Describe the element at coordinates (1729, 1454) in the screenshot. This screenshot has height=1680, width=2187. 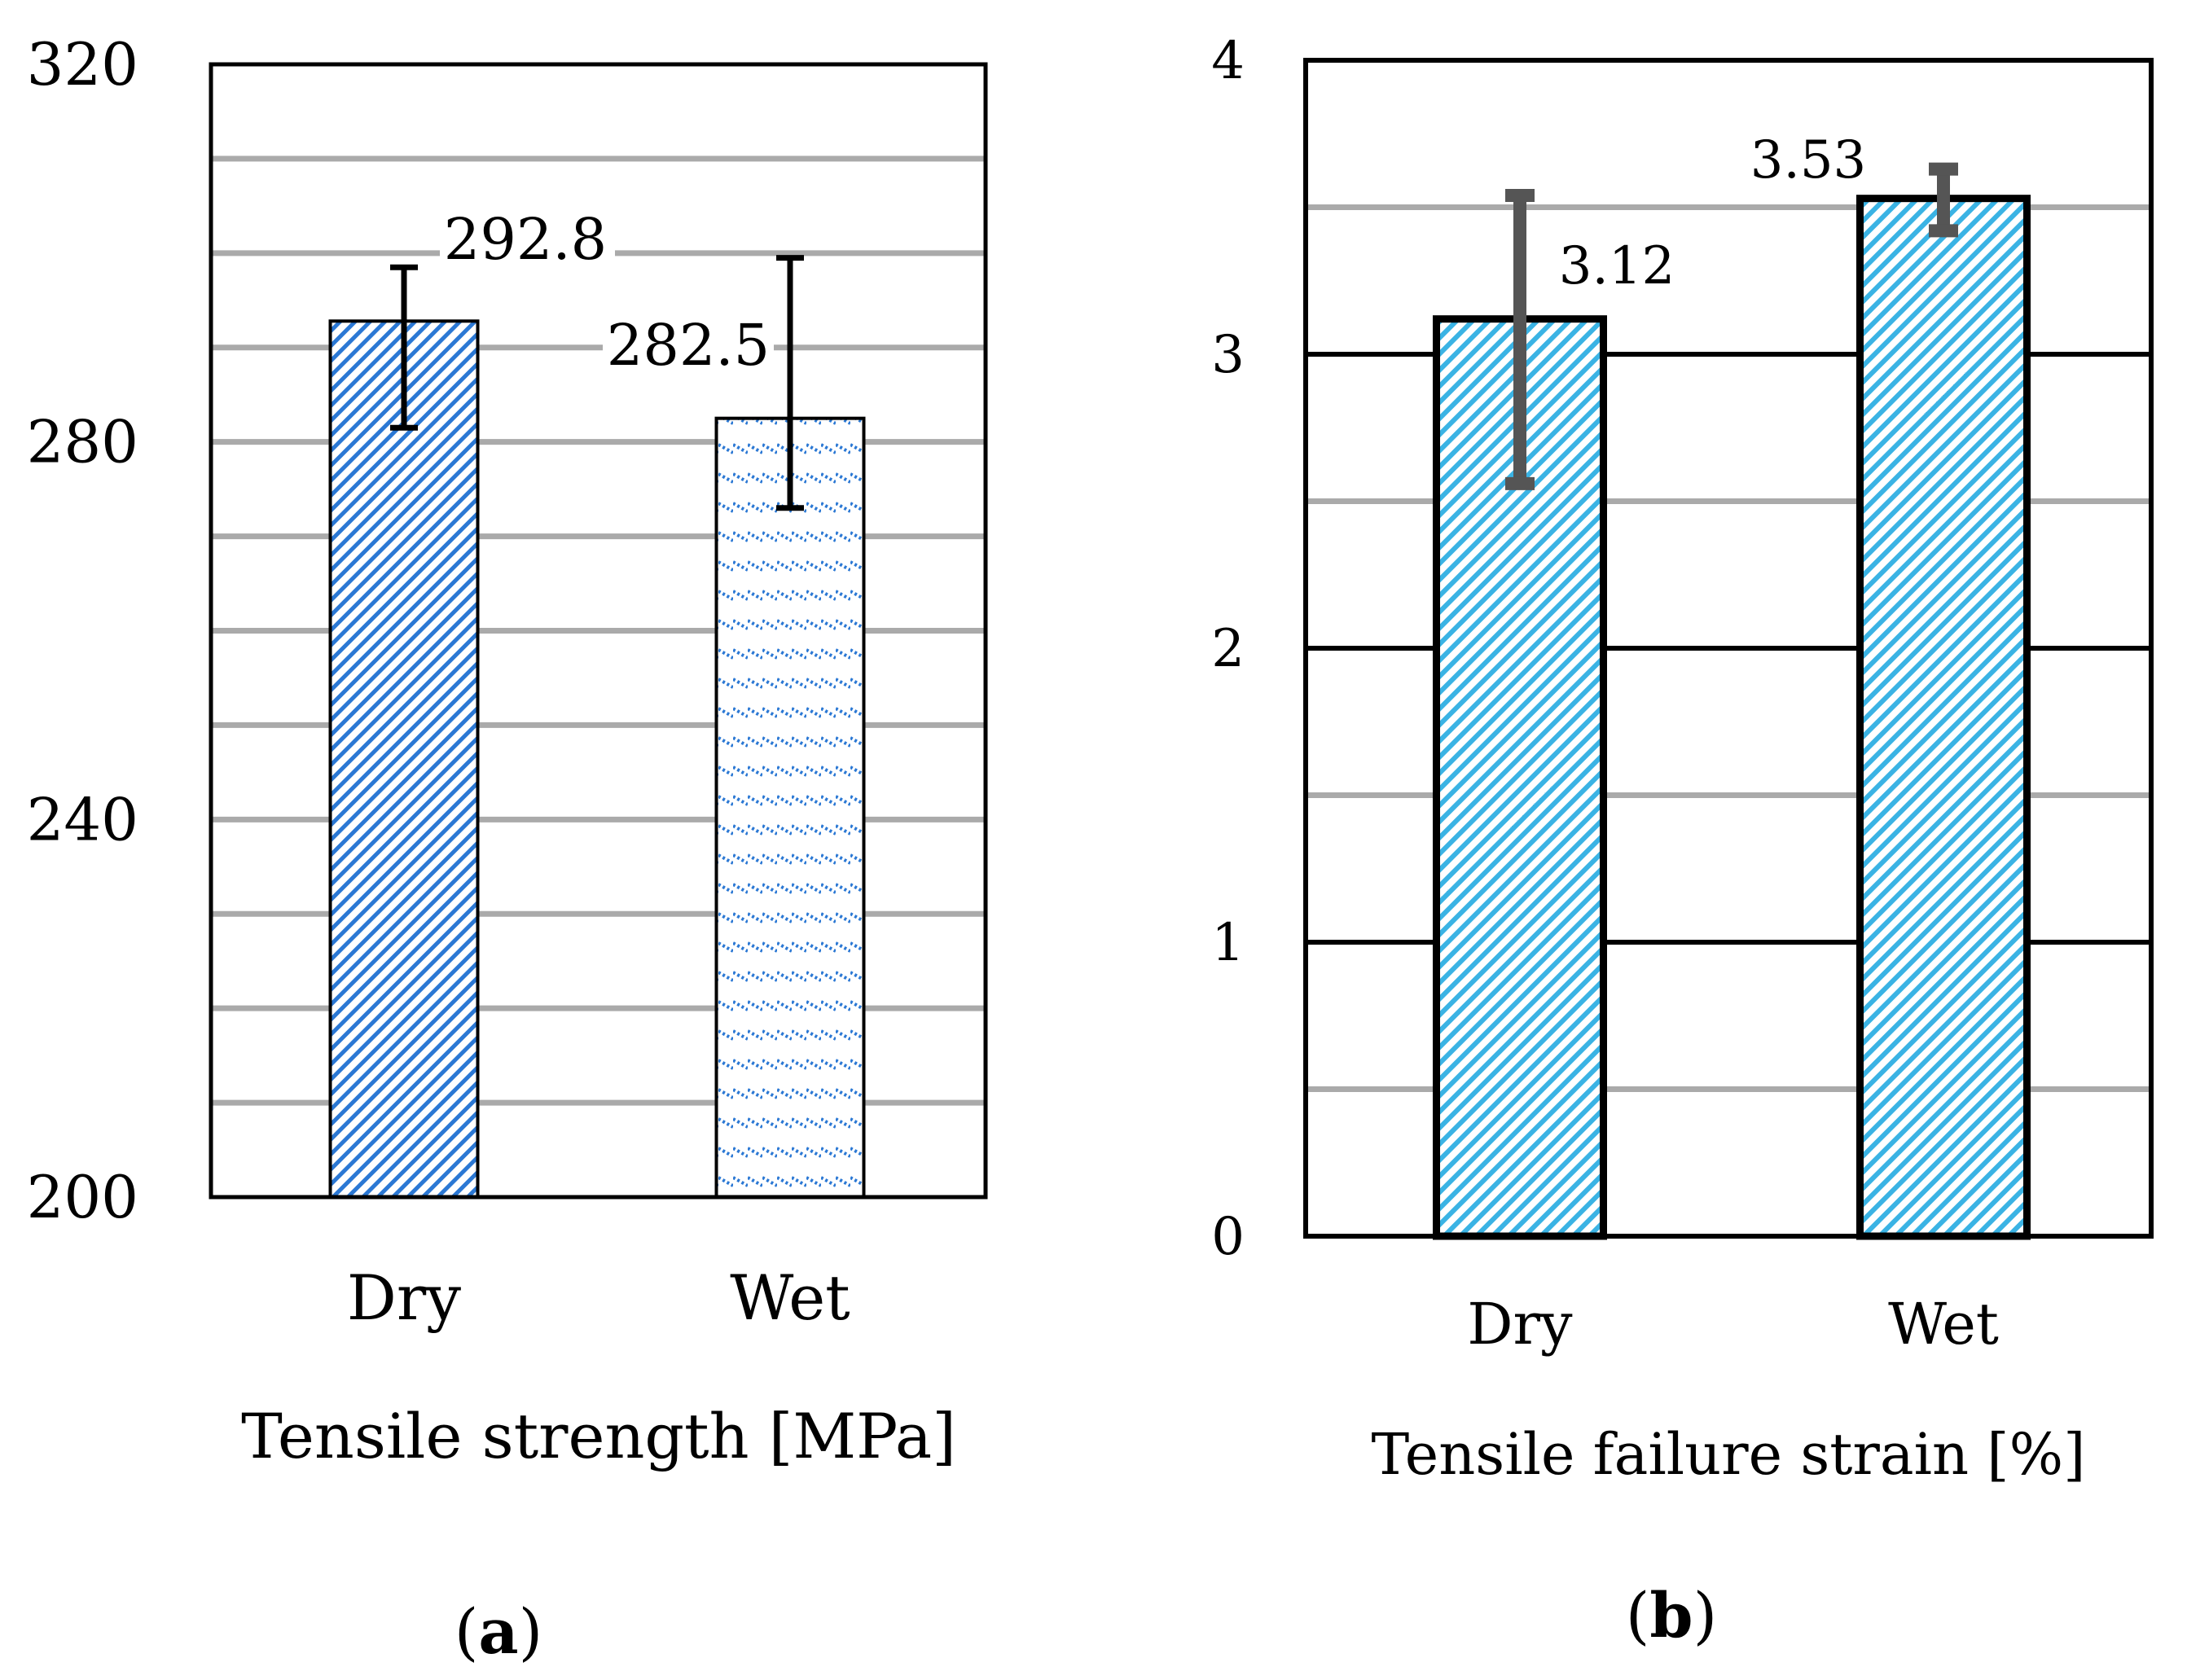
I see `x-axis-title-b: Tensile failure strain [%]` at that location.